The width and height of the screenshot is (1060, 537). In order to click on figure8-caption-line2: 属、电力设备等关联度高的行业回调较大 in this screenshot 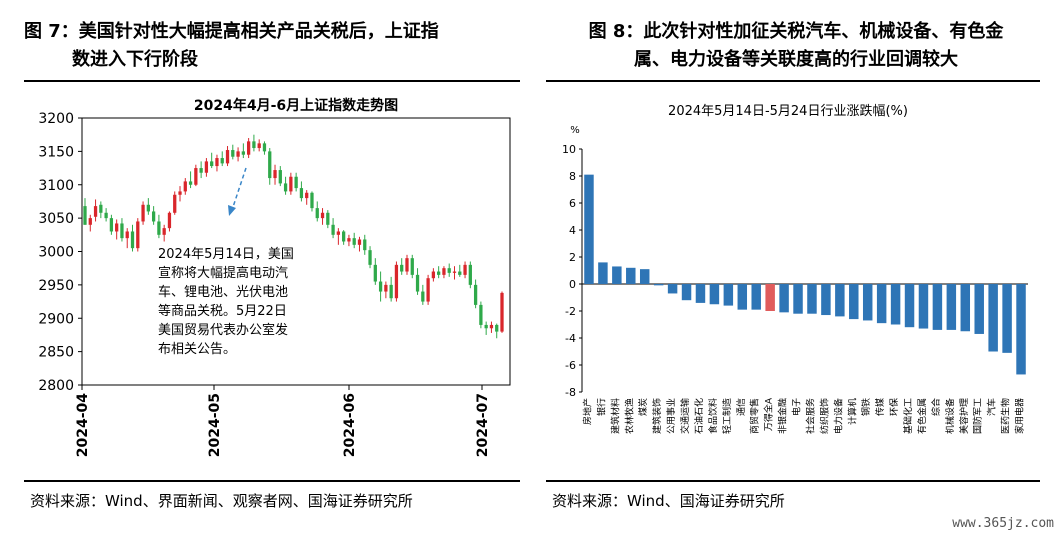, I will do `click(796, 59)`.